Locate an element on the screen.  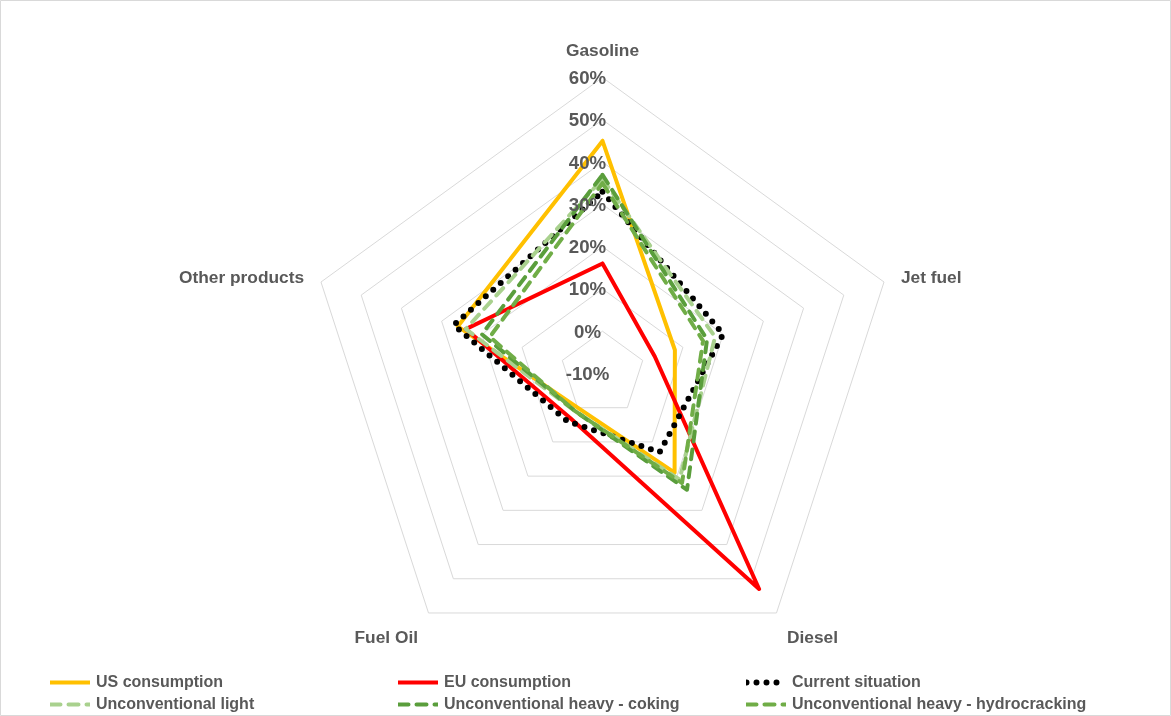
spoke-label: Gasoline is located at coordinates (602, 49).